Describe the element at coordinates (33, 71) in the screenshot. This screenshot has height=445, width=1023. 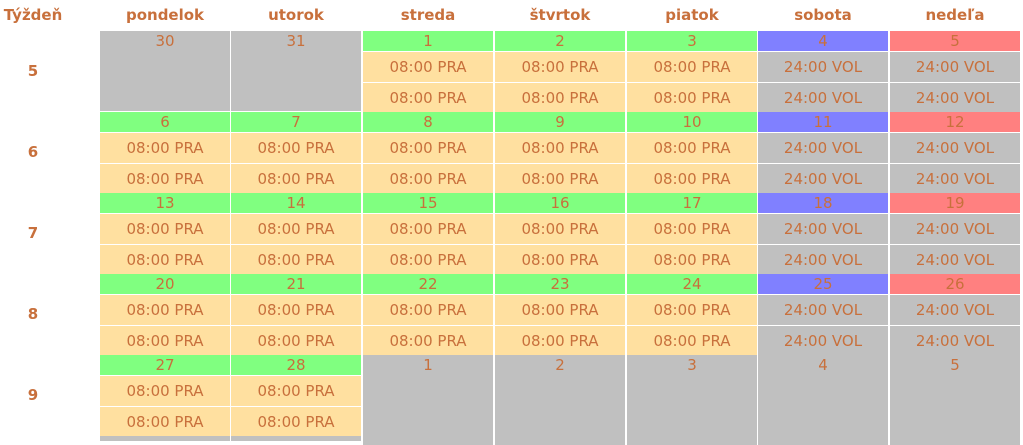
I see `week-number: 5` at that location.